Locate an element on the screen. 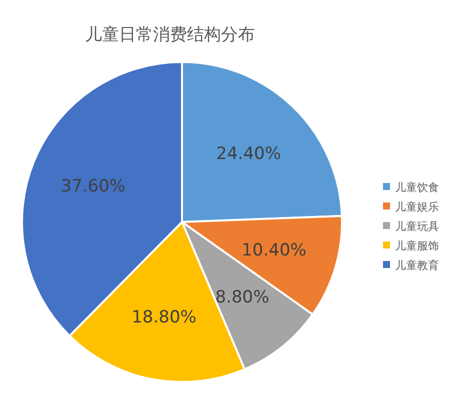 The image size is (476, 406). data-label: 8.80% is located at coordinates (242, 298).